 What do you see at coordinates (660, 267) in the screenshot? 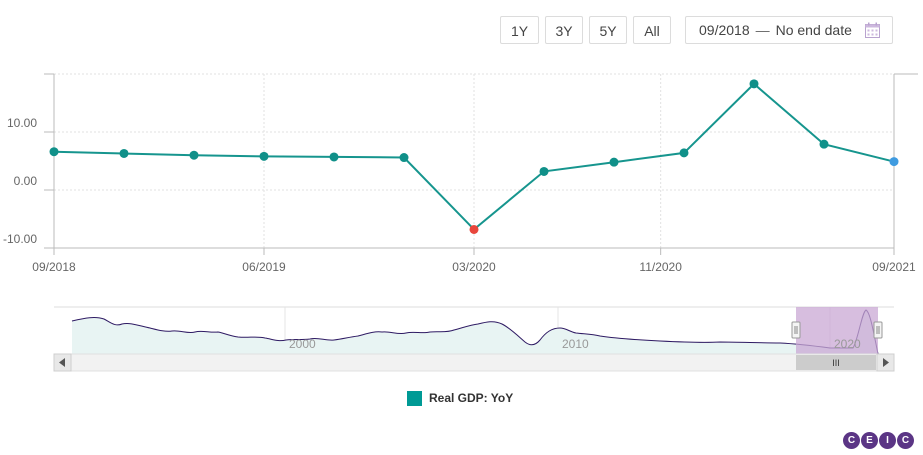
I see `x-tick-label: 11/2020` at bounding box center [660, 267].